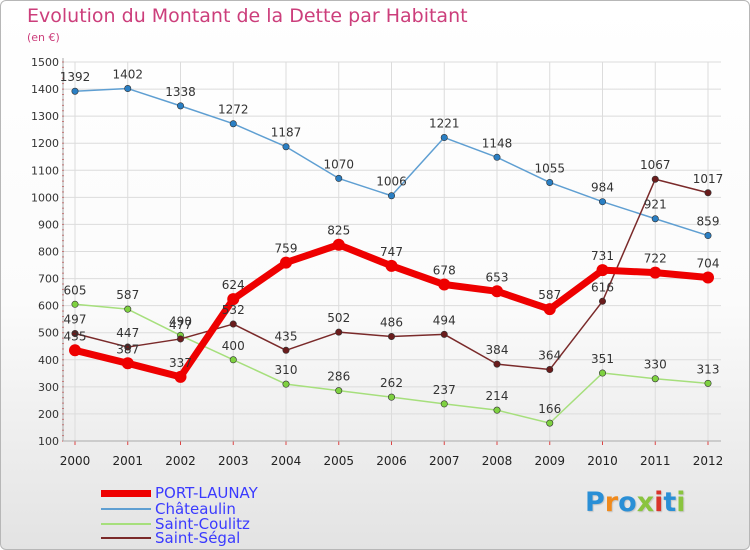 The width and height of the screenshot is (750, 550). I want to click on data-label-chateaulin: 921, so click(655, 205).